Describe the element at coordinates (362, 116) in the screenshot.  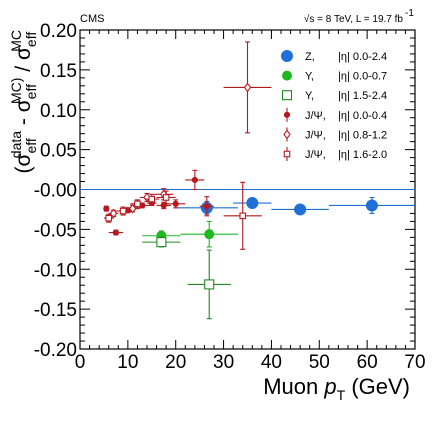
I see `legend-series-region: |η| 0.0-0.4` at that location.